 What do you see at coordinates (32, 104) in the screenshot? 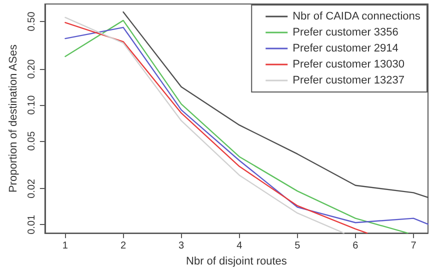
I see `y-tick-label: 0.10` at bounding box center [32, 104].